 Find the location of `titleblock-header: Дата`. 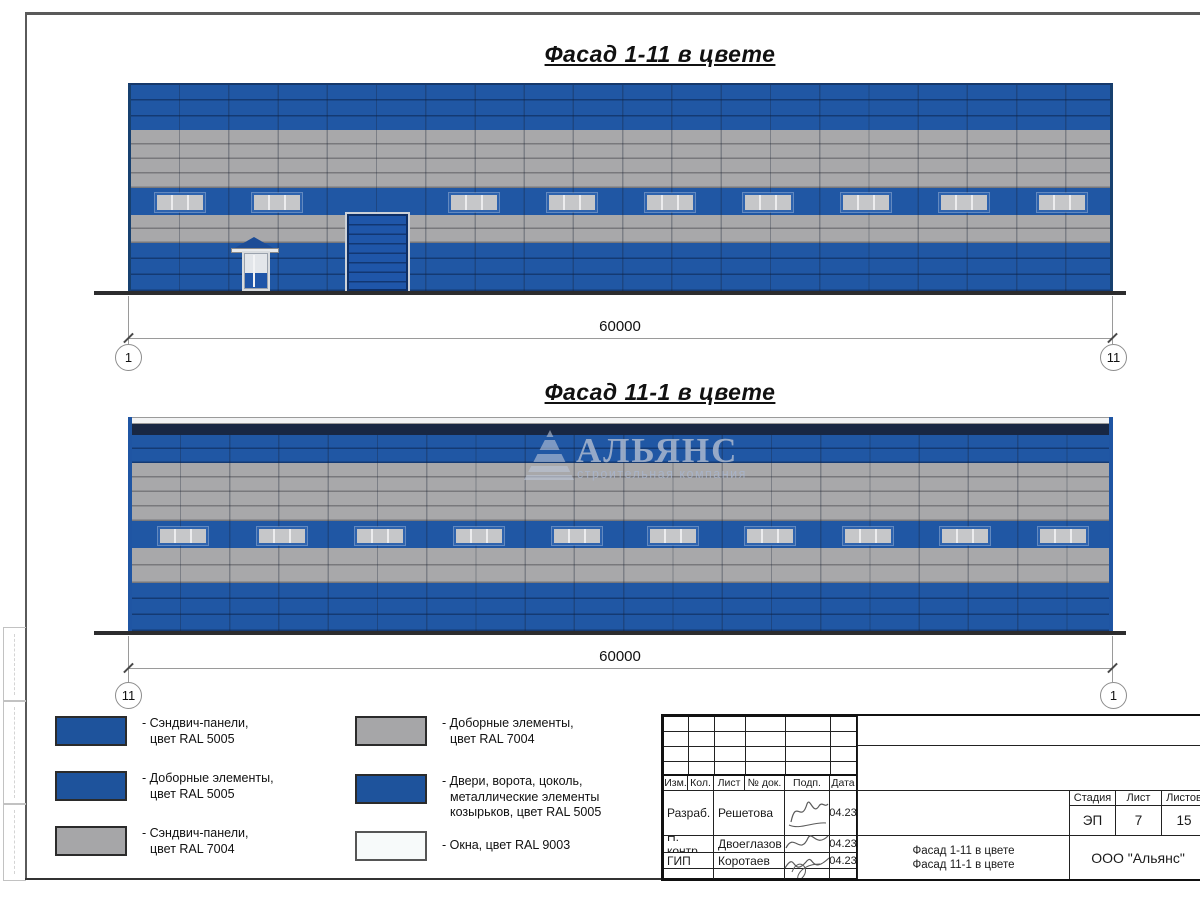

titleblock-header: Дата is located at coordinates (843, 784).